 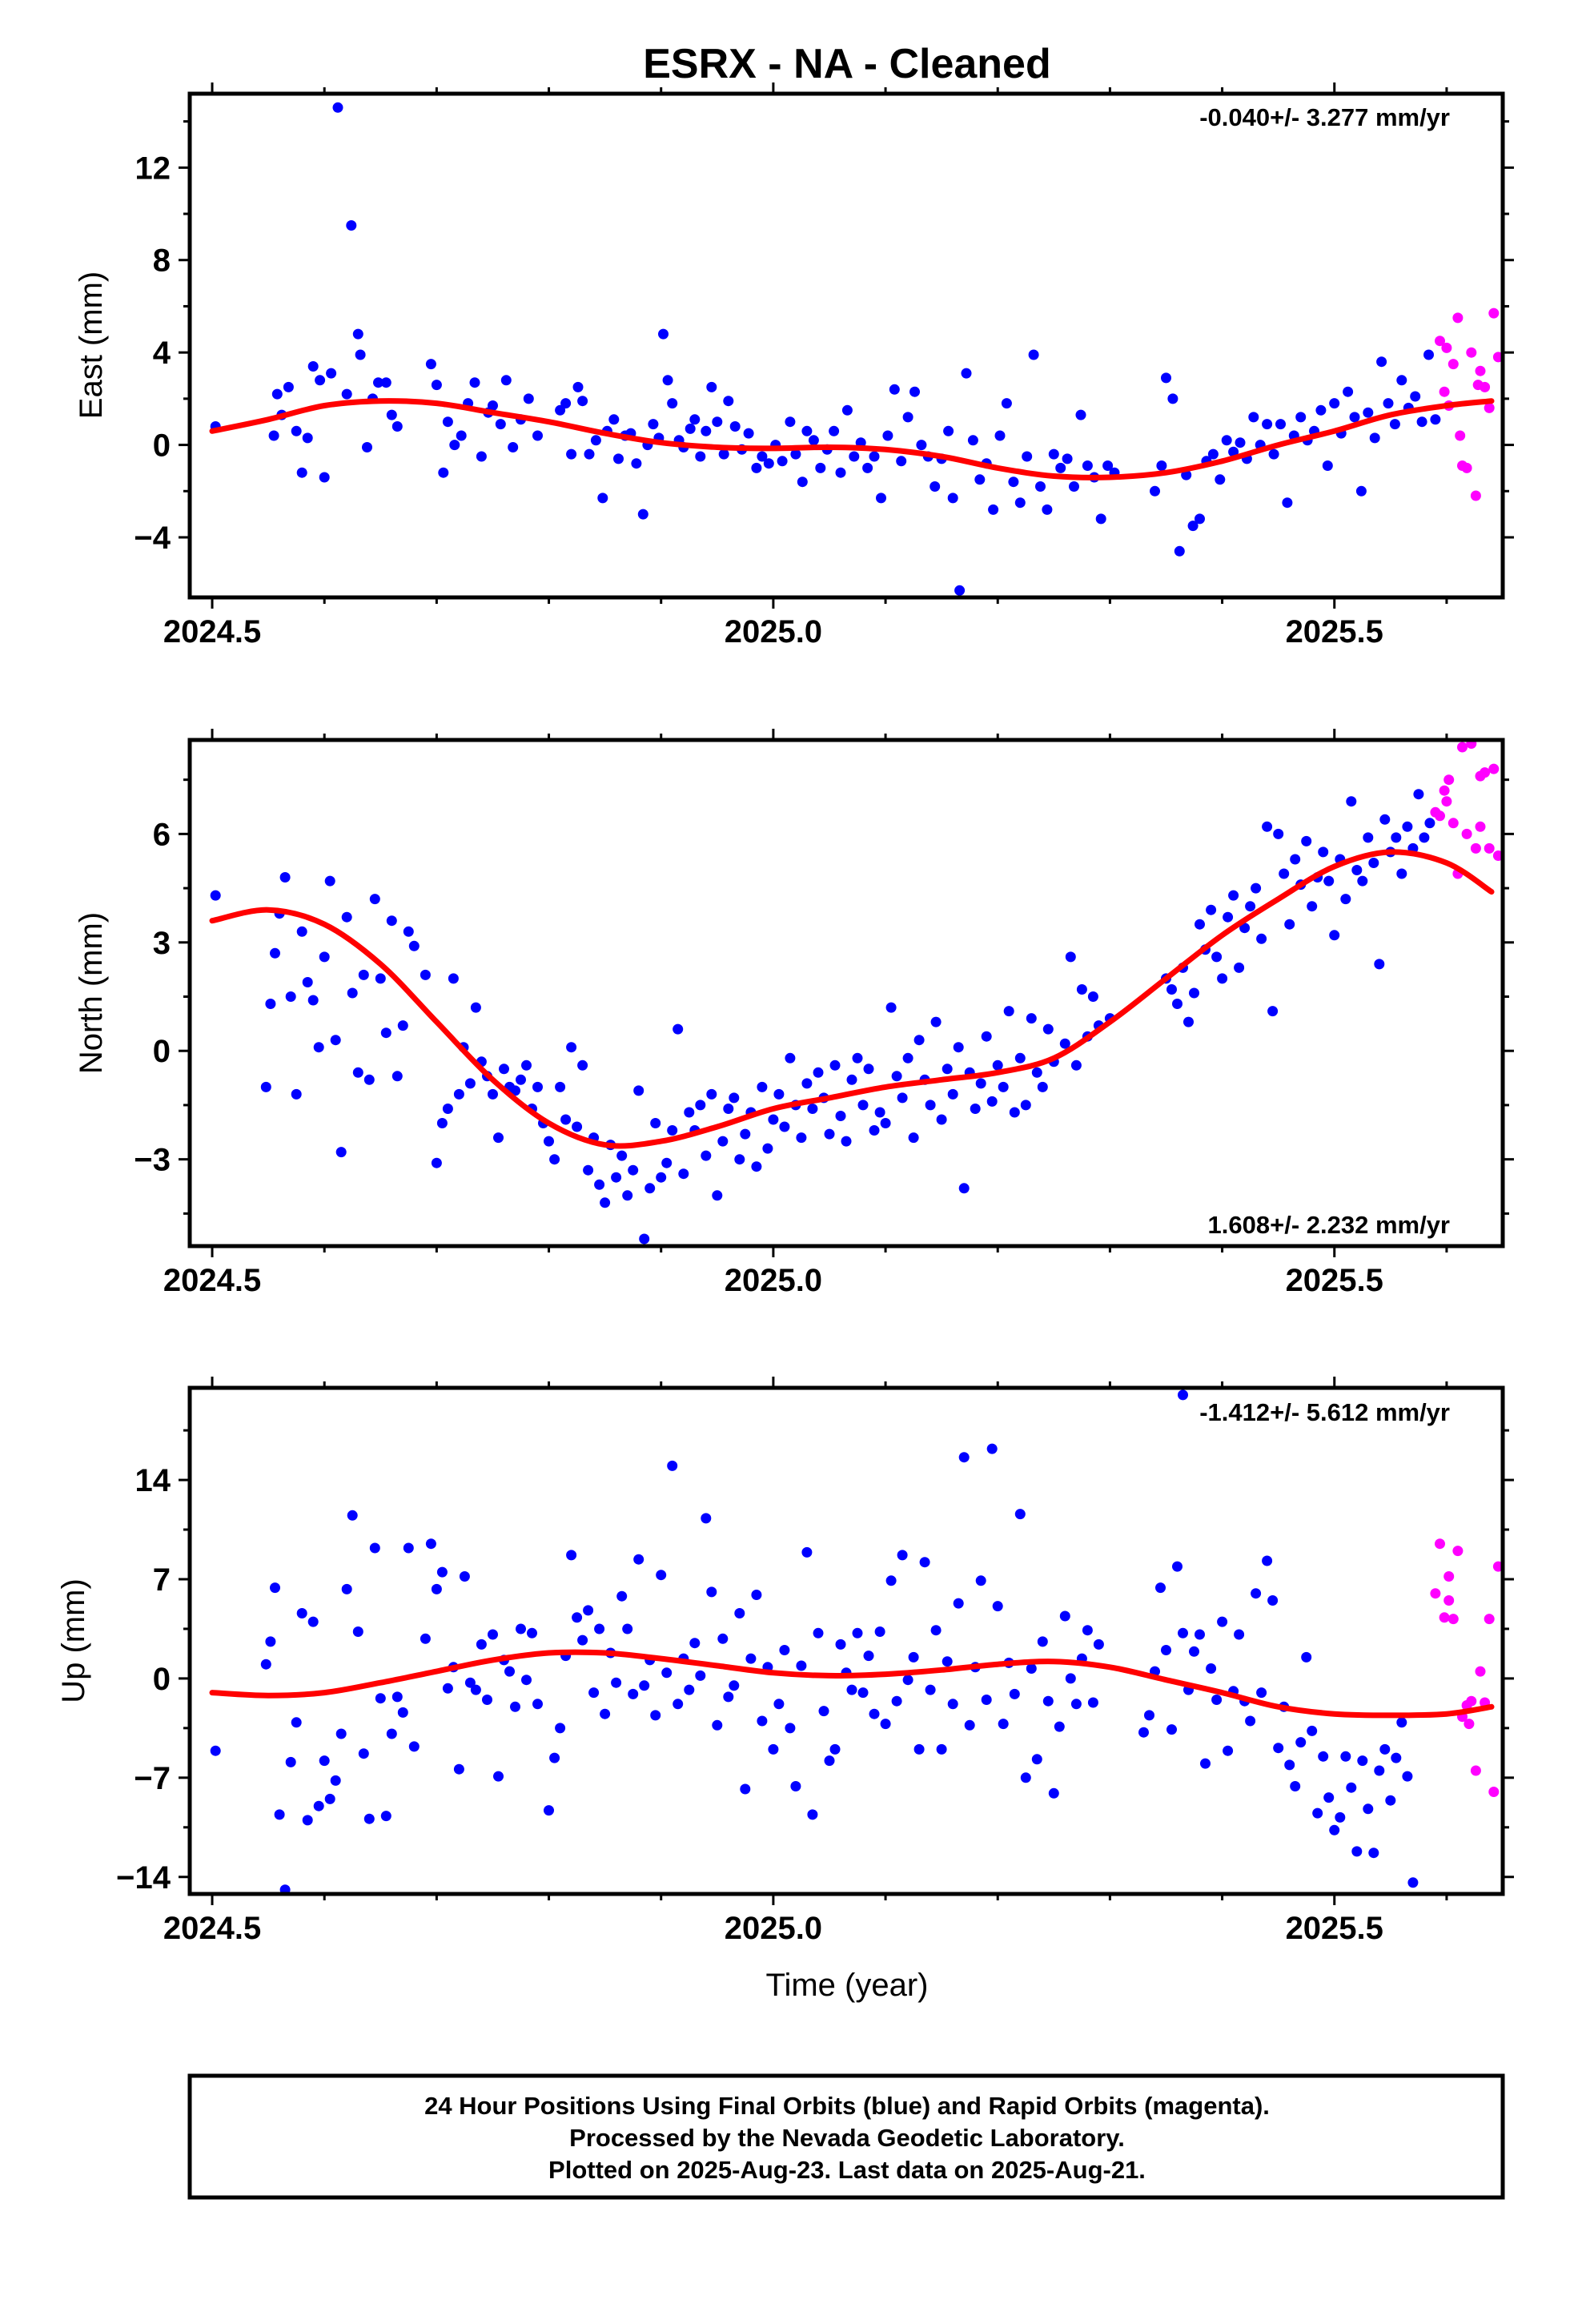 I want to click on up-y-axis-label: Up (mm), so click(x=74, y=1640).